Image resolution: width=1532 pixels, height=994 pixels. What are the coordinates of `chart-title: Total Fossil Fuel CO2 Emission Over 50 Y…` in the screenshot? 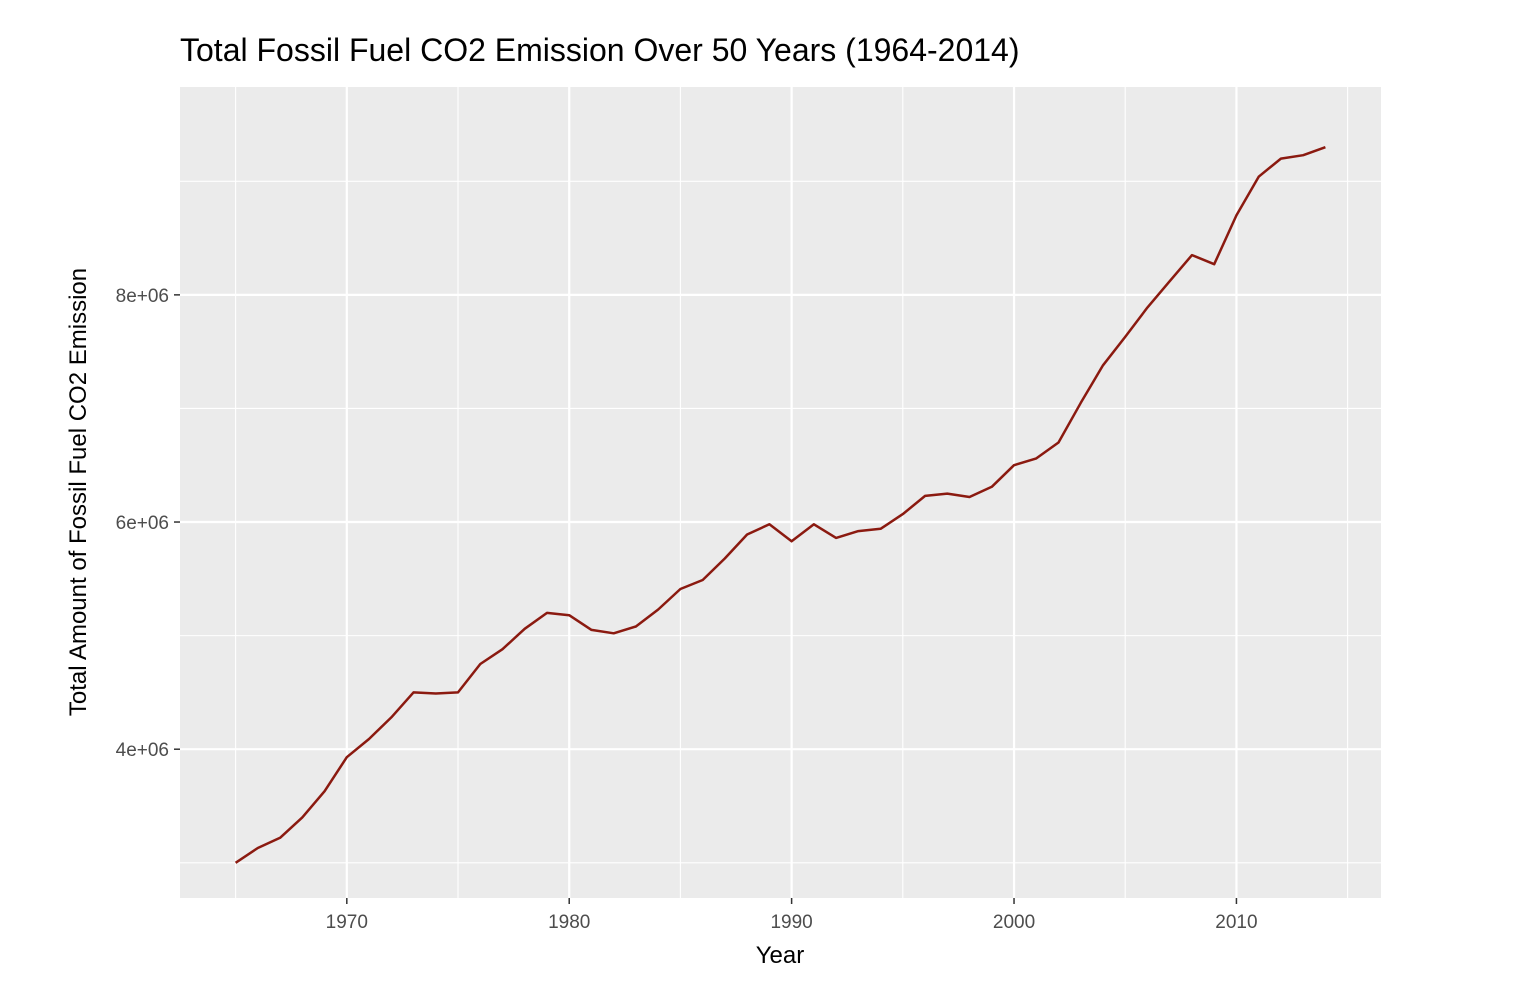 It's located at (600, 50).